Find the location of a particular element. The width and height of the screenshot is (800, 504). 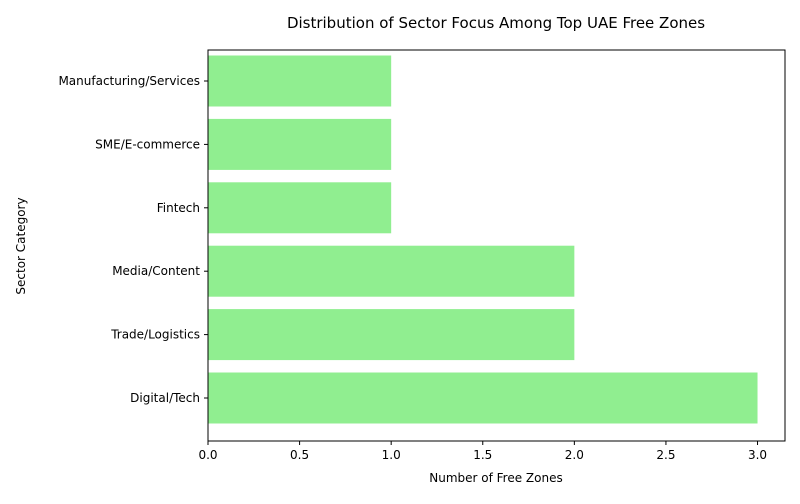

y-tick-label: Trade/Logistics is located at coordinates (155, 335).